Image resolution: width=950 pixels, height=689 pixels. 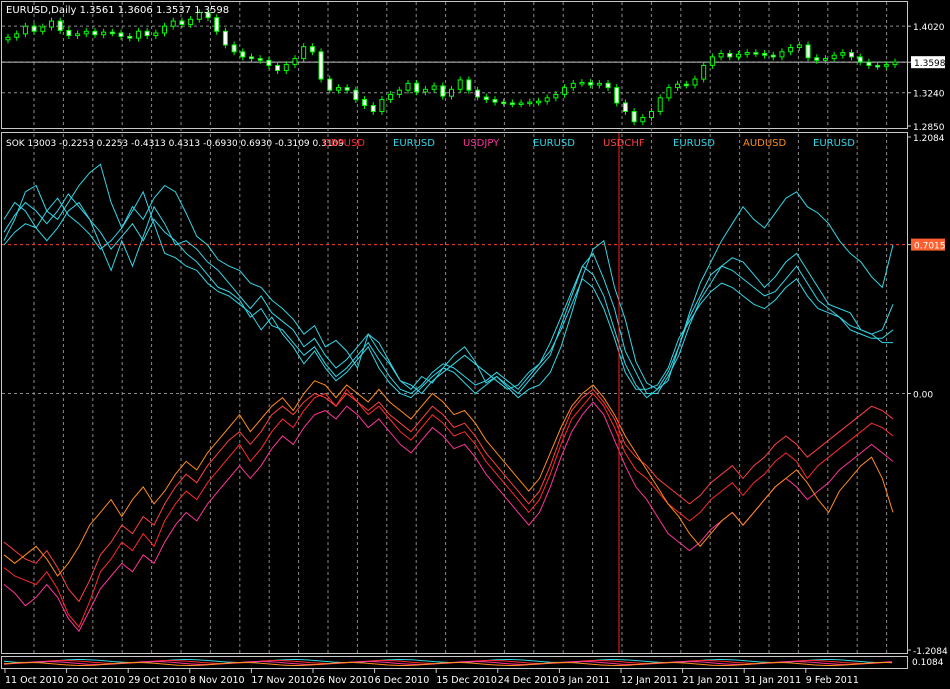 I want to click on price-axis-label: 1.3240, so click(x=929, y=95).